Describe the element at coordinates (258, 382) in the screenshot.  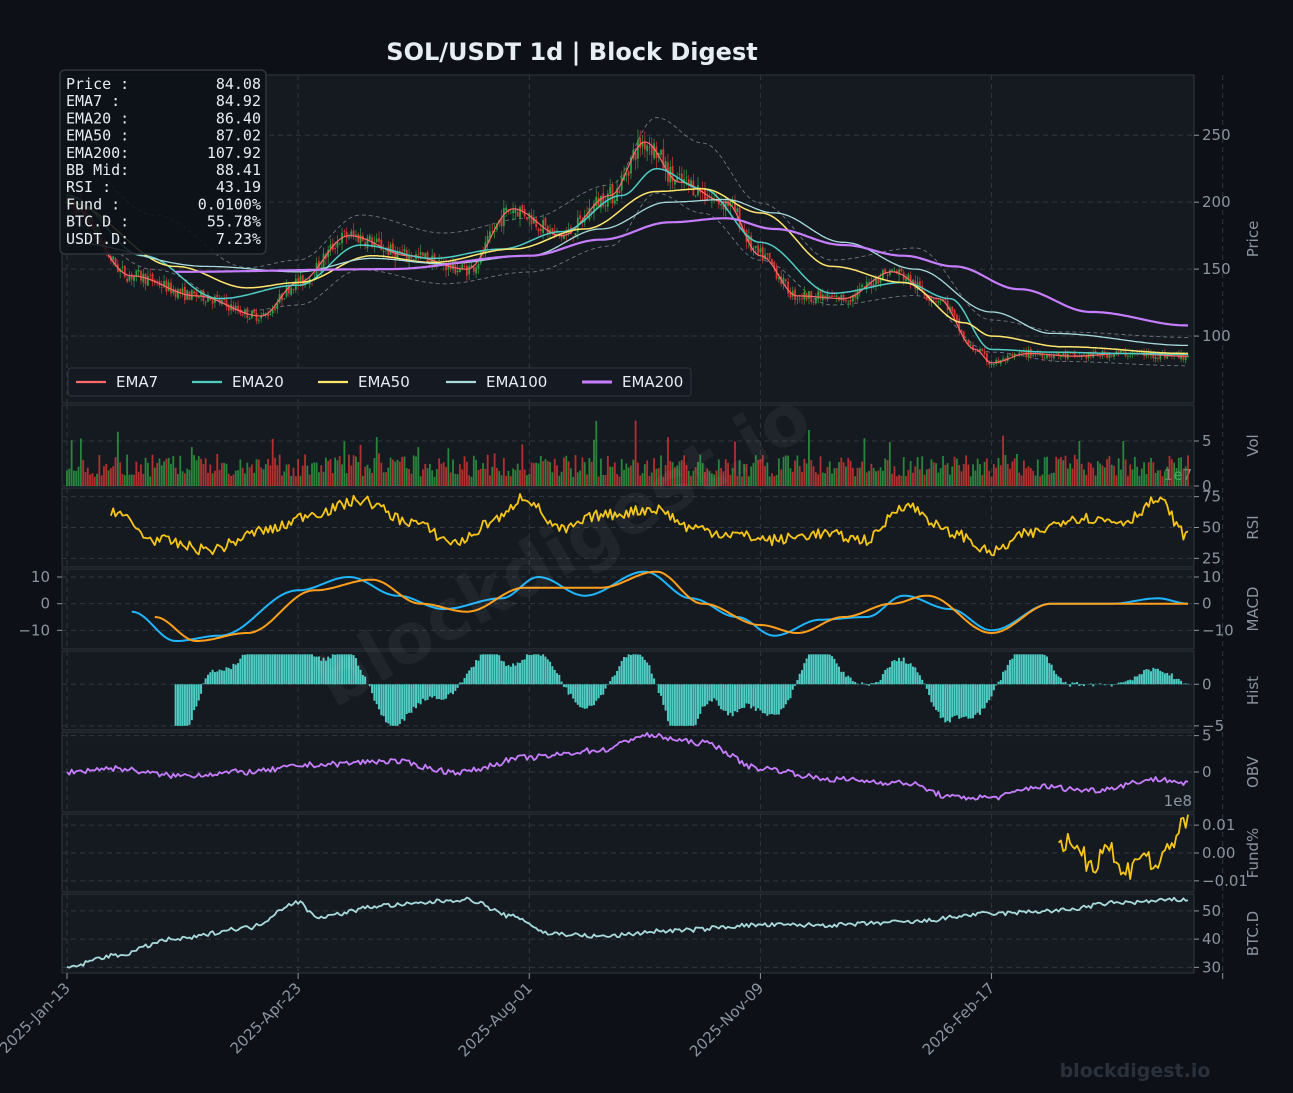
I see `legend-label: EMA20` at that location.